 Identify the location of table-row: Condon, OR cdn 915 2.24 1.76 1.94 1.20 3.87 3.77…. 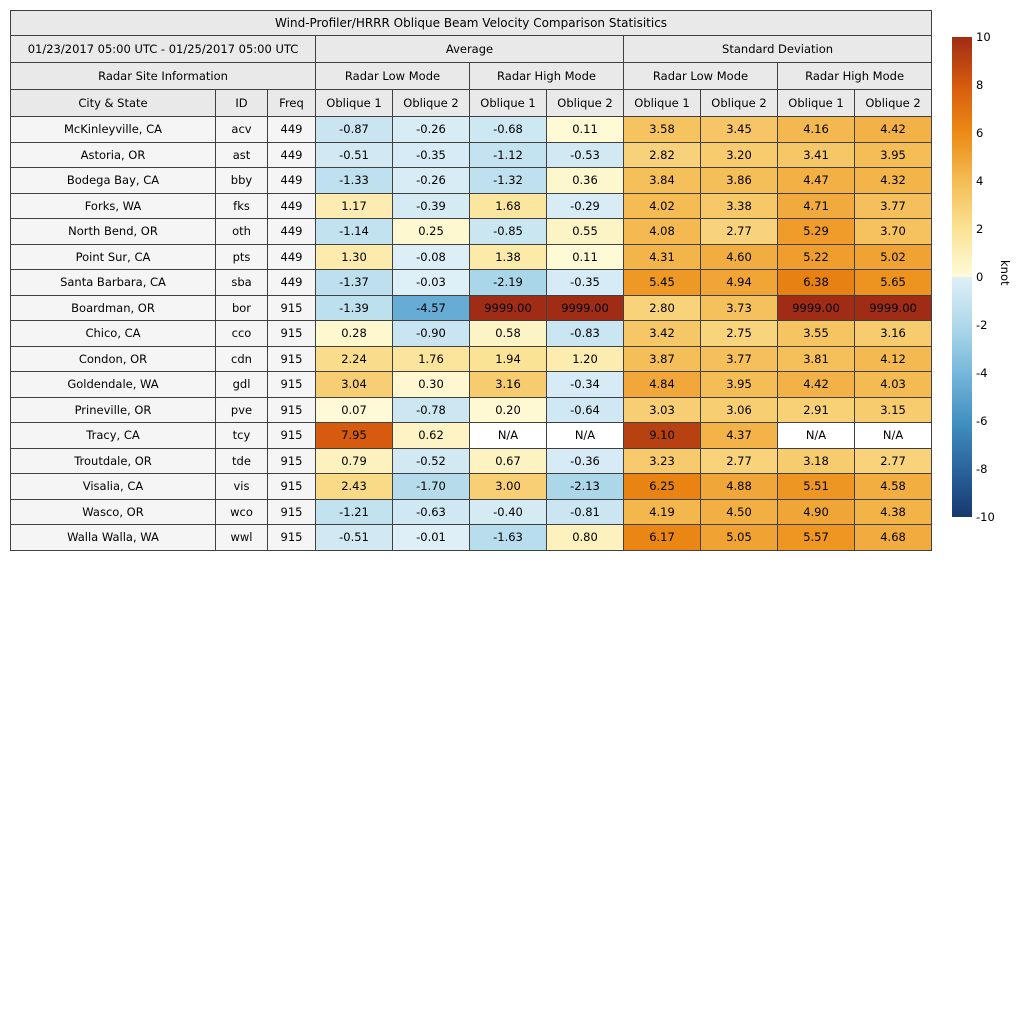
(471, 358).